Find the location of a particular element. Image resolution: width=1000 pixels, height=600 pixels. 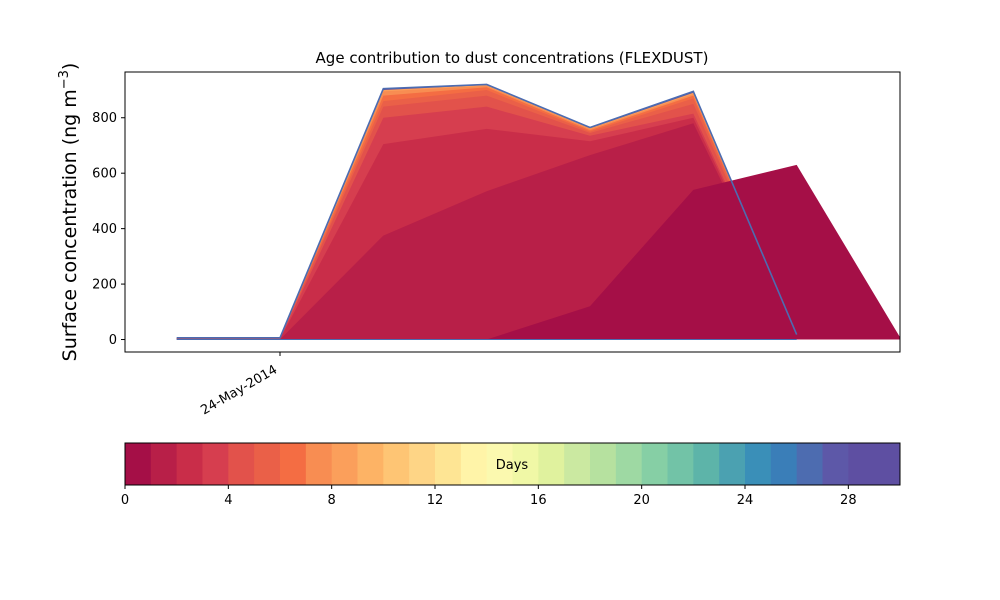

y-tick-label: 400 is located at coordinates (104, 229).